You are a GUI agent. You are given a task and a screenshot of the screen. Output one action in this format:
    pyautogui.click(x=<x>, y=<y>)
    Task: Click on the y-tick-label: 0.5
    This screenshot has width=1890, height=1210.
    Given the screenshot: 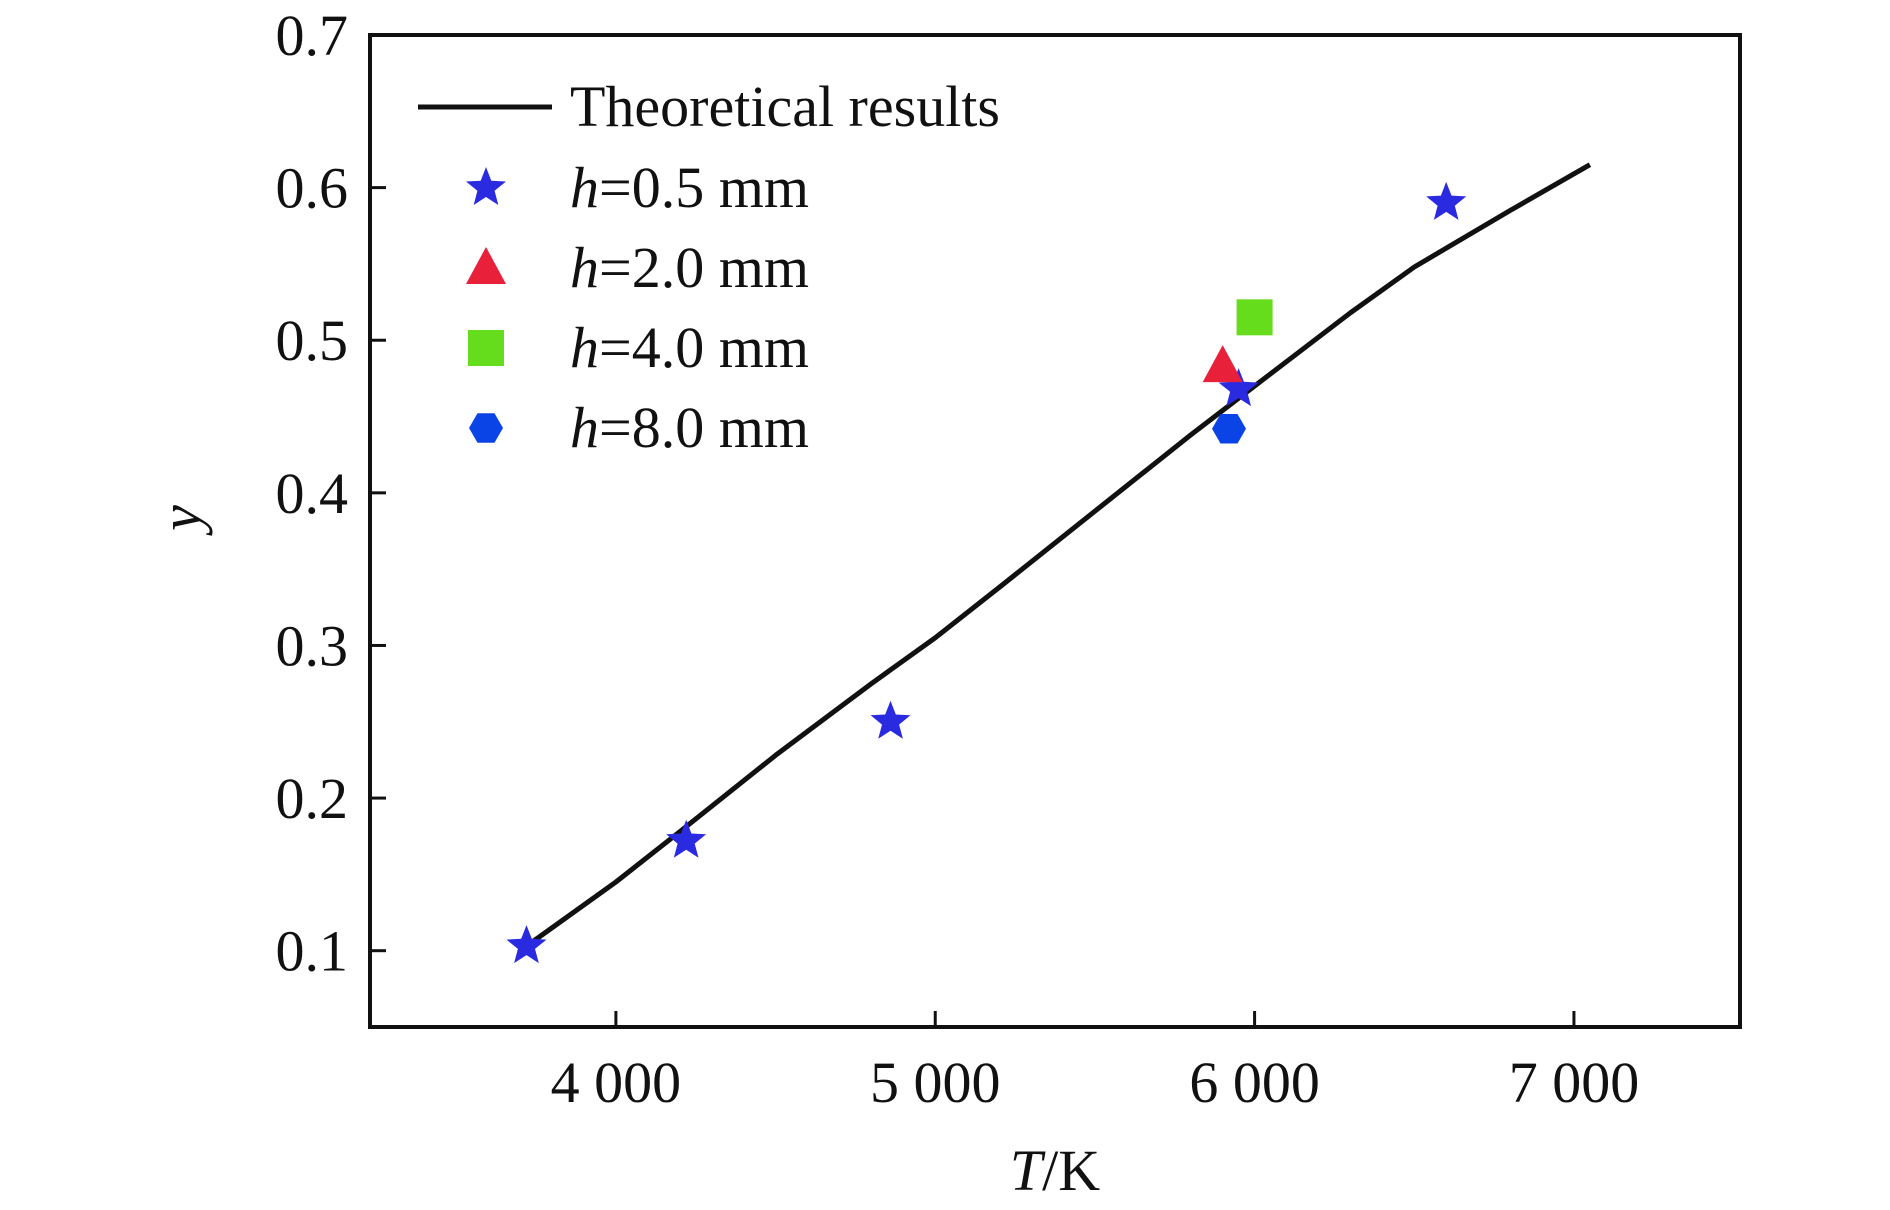 What is the action you would take?
    pyautogui.click(x=312, y=340)
    